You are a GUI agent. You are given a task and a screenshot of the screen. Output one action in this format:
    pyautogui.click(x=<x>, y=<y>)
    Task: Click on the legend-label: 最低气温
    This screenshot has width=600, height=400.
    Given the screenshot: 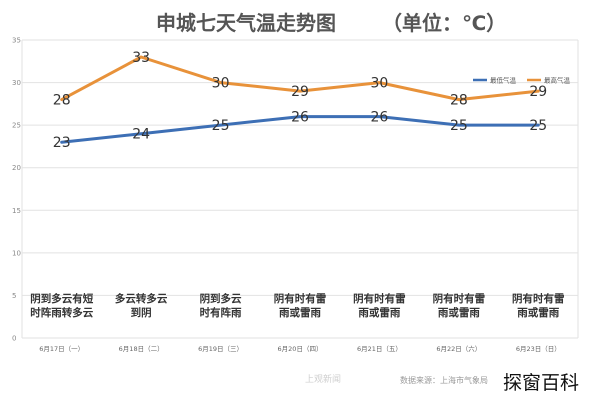 What is the action you would take?
    pyautogui.click(x=503, y=80)
    